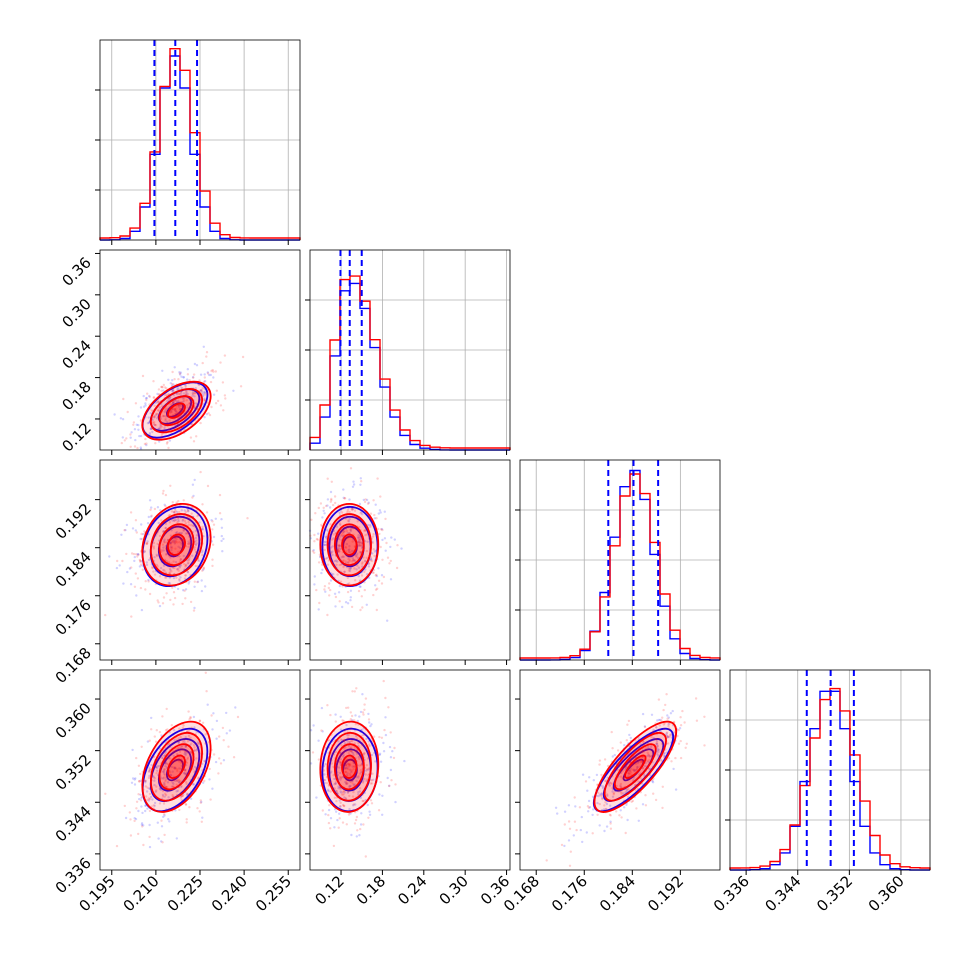 This screenshot has width=970, height=970. What do you see at coordinates (569, 893) in the screenshot?
I see `x-tick-label: 0.176` at bounding box center [569, 893].